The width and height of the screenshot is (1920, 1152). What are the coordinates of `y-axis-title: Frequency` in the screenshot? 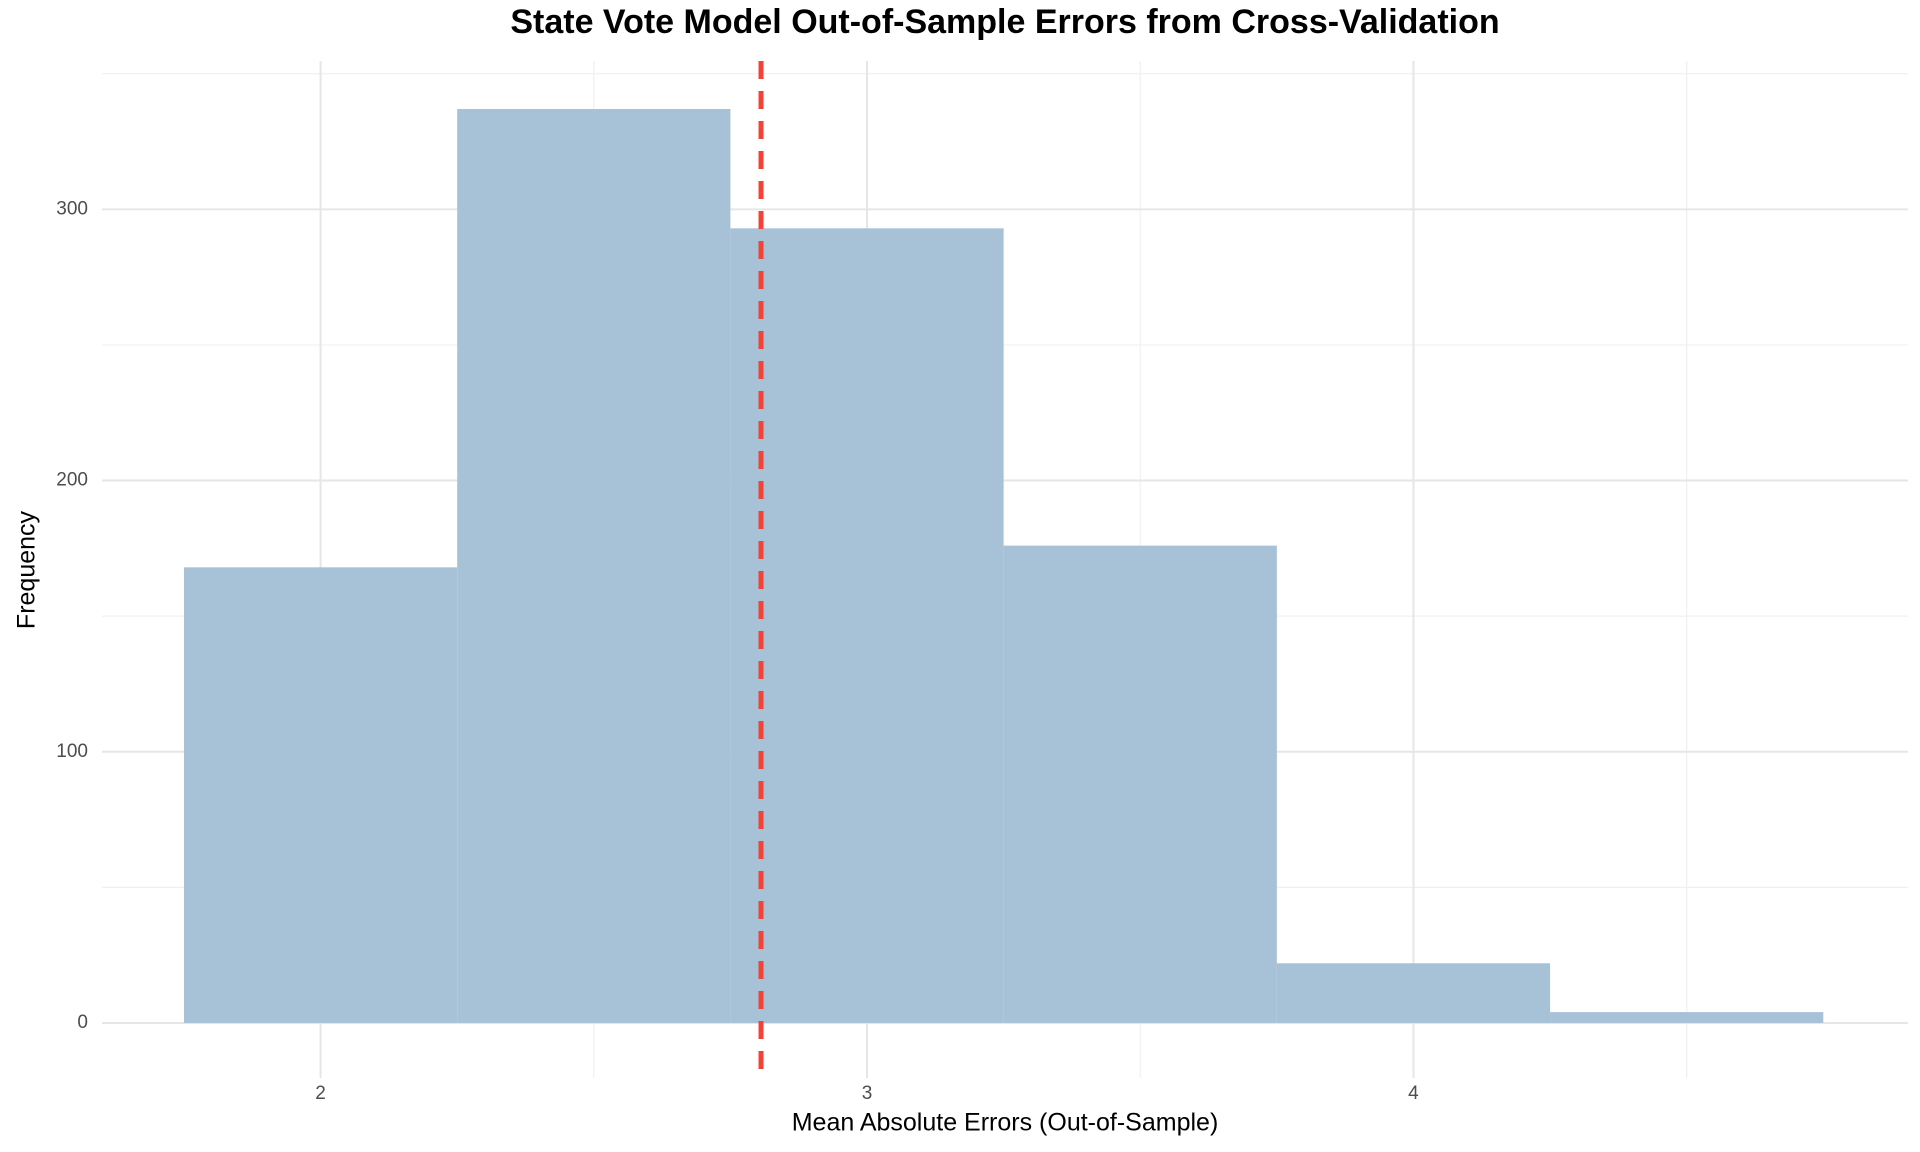 It's located at (27, 569).